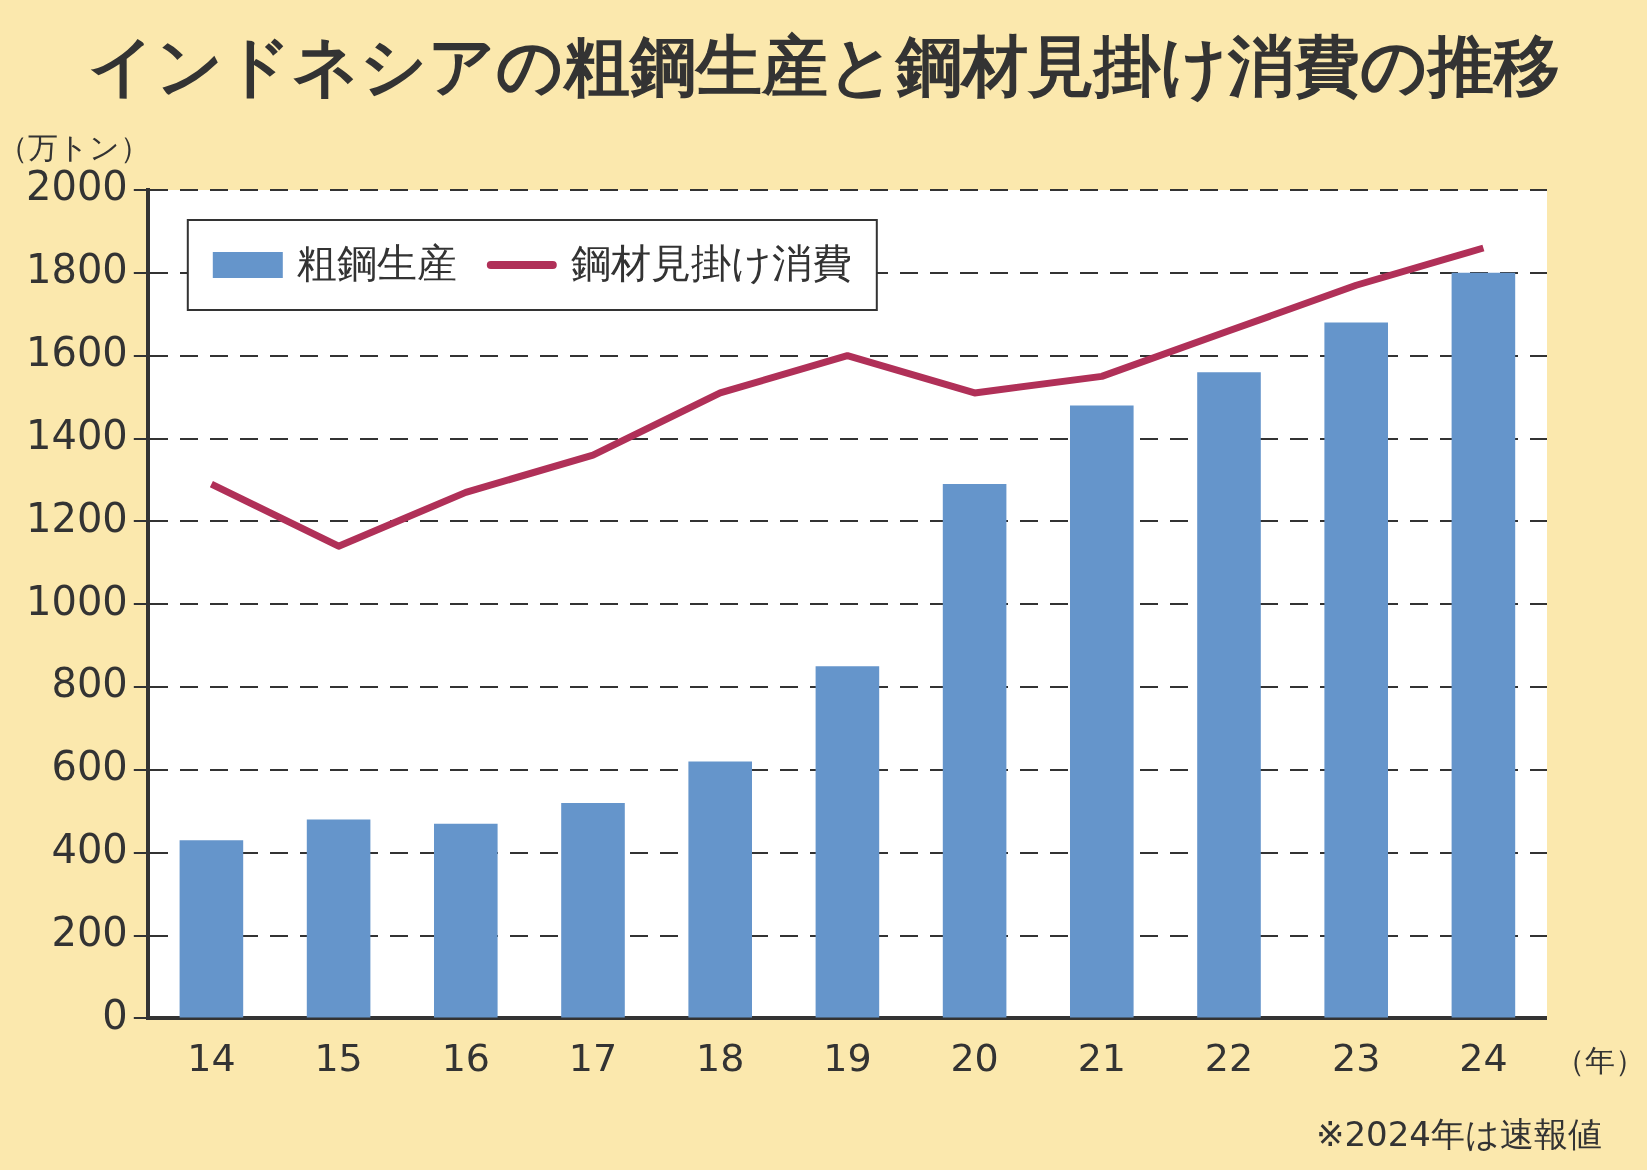  What do you see at coordinates (77, 600) in the screenshot?
I see `y-tick-label: 1000` at bounding box center [77, 600].